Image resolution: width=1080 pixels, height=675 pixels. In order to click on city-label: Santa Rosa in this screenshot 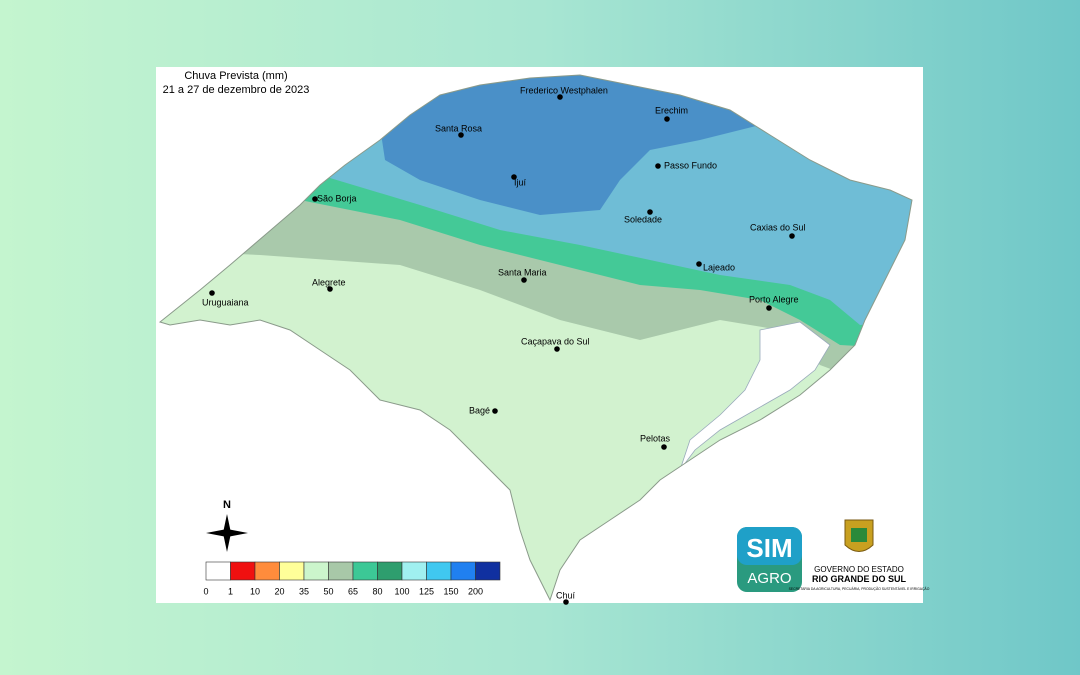, I will do `click(458, 128)`.